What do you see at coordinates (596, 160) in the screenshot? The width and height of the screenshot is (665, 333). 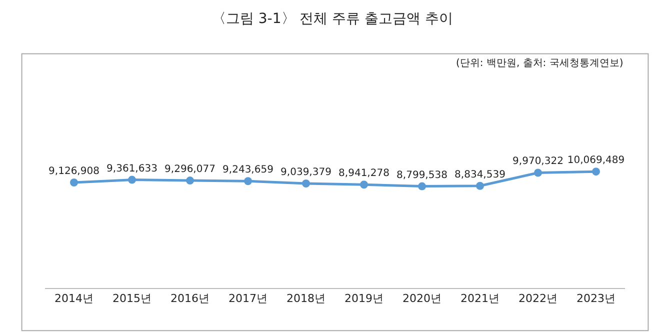 I see `data-label: 10,069,489` at bounding box center [596, 160].